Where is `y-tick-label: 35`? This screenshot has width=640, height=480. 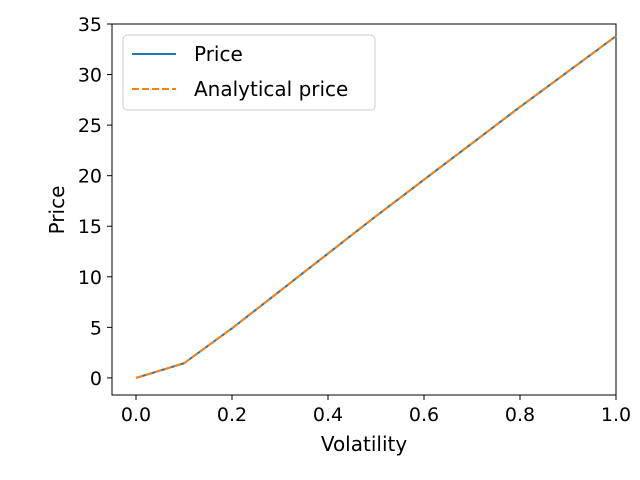
y-tick-label: 35 is located at coordinates (90, 25).